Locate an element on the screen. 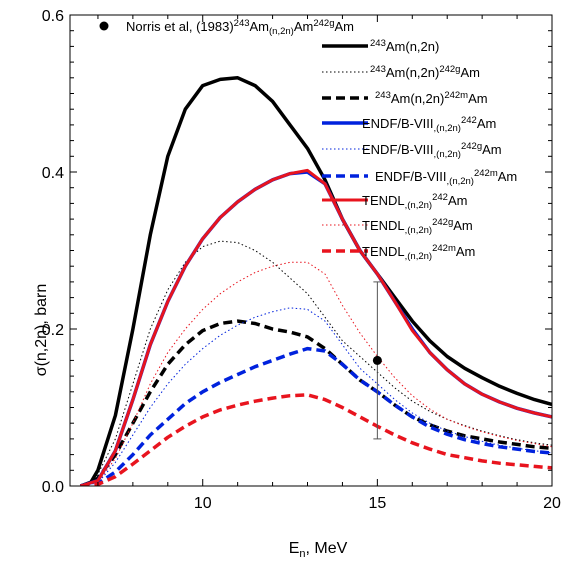  y-tick-label: 0.6 is located at coordinates (53, 16).